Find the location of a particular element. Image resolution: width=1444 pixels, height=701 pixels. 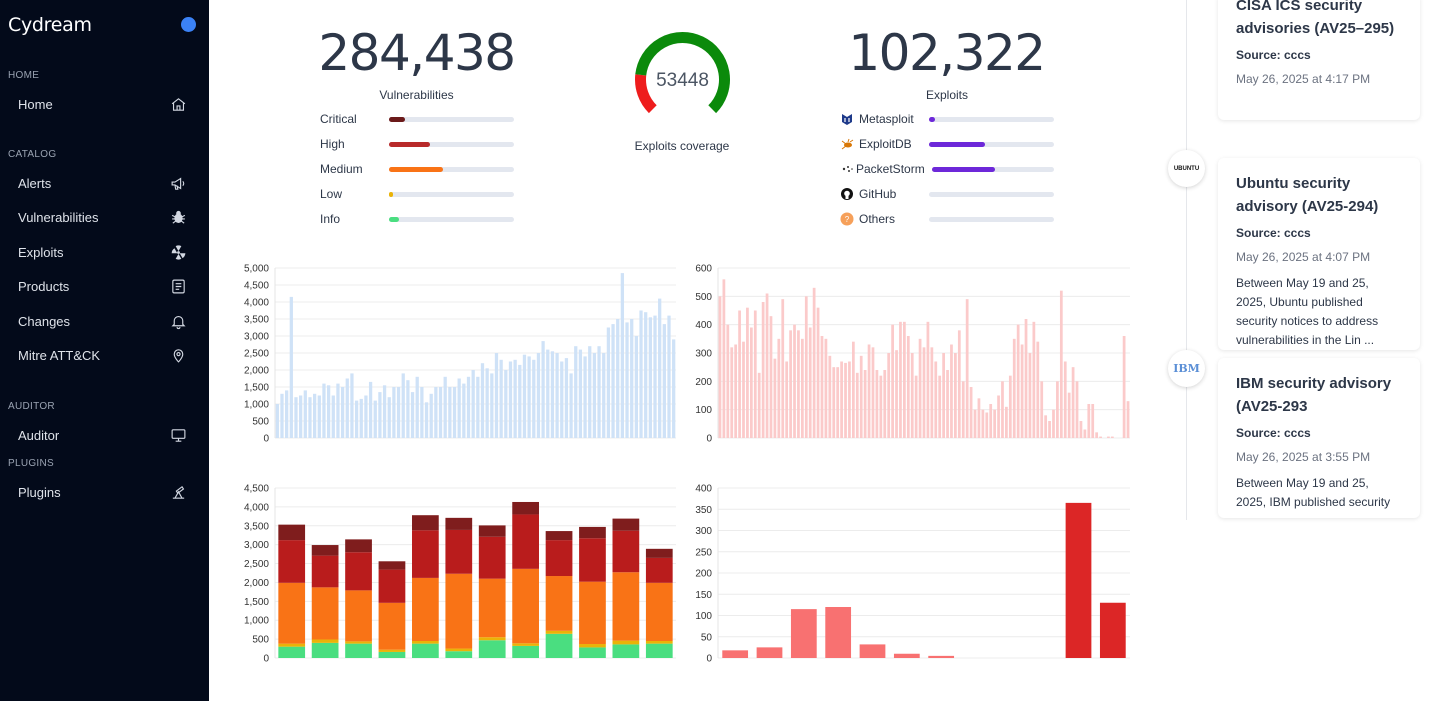

severity-row-info: Info is located at coordinates (420, 219).